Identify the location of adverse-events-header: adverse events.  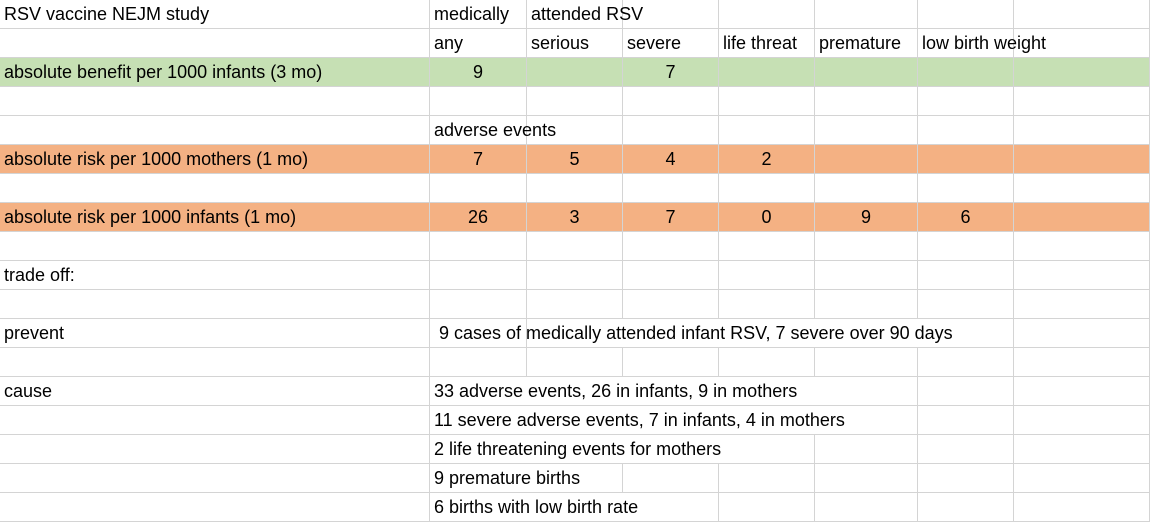
(493, 130).